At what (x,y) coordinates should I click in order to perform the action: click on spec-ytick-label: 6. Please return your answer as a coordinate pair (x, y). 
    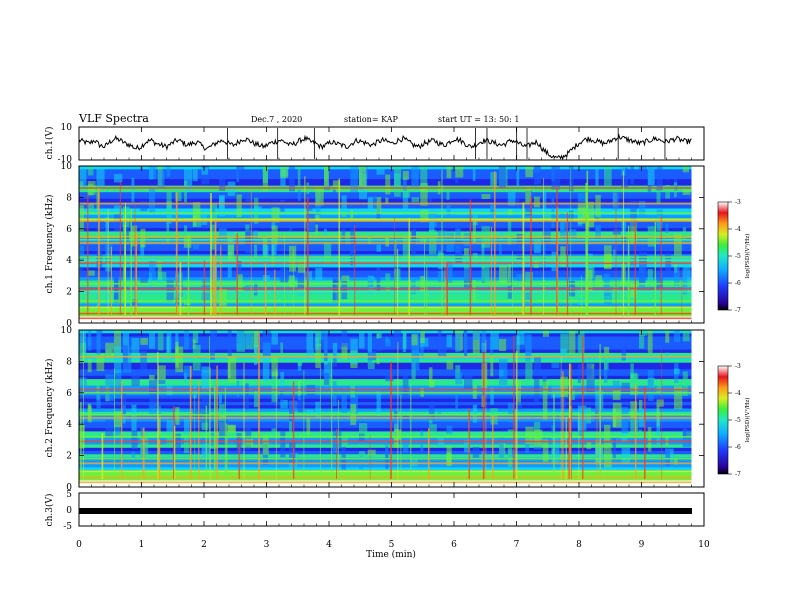
    Looking at the image, I should click on (69, 230).